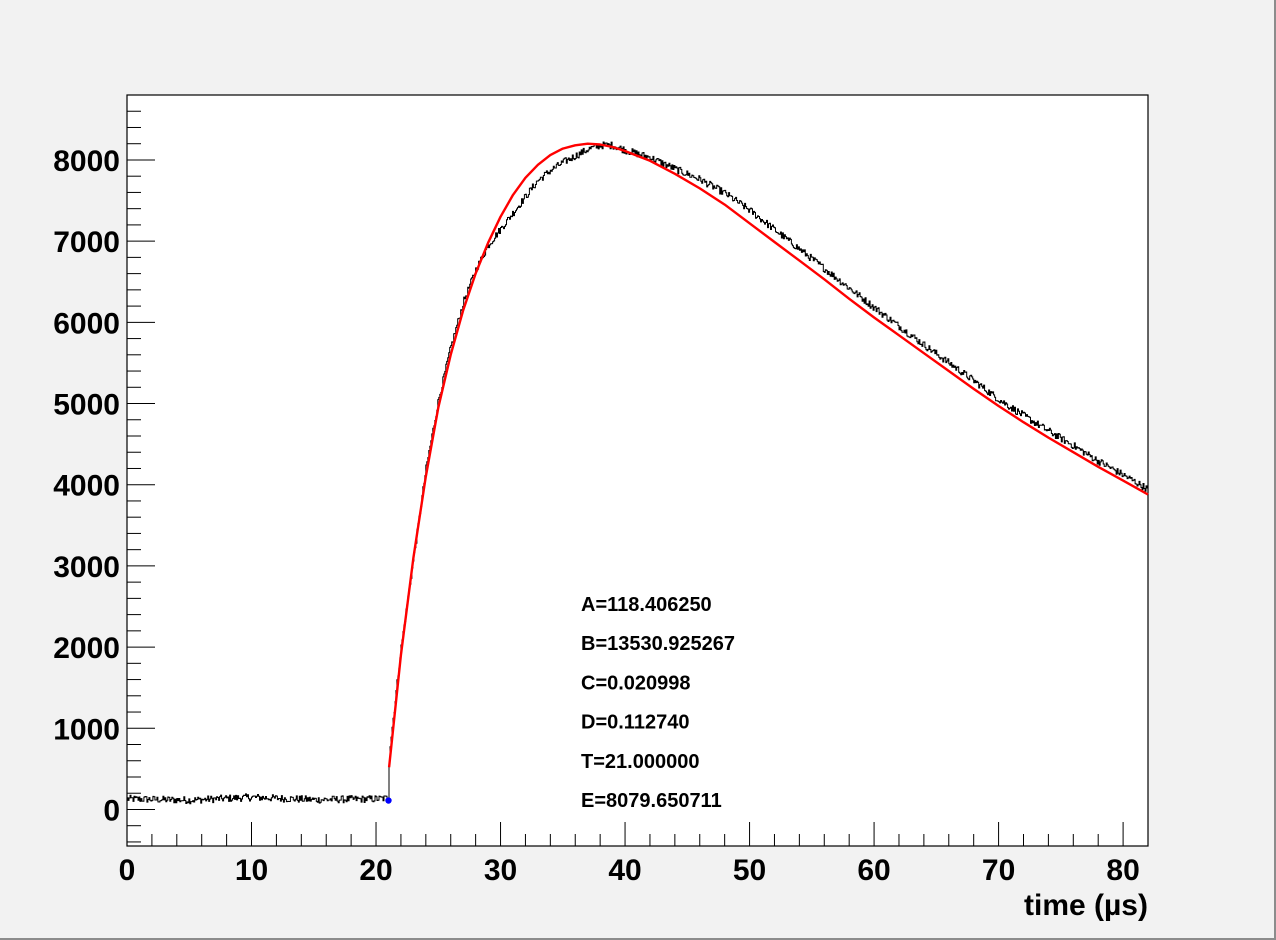 This screenshot has height=940, width=1276. What do you see at coordinates (1086, 905) in the screenshot?
I see `x-axis-title: time (µs)` at bounding box center [1086, 905].